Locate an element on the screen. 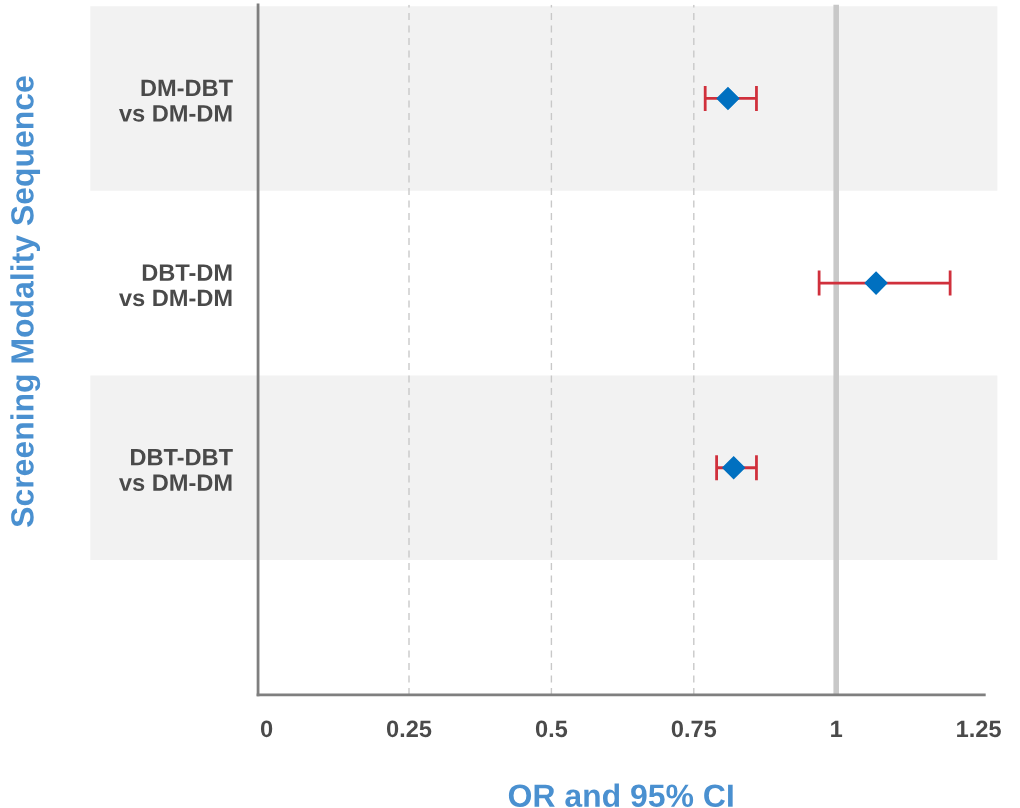 This screenshot has height=808, width=1020. x-tick-label: 0.25 is located at coordinates (409, 729).